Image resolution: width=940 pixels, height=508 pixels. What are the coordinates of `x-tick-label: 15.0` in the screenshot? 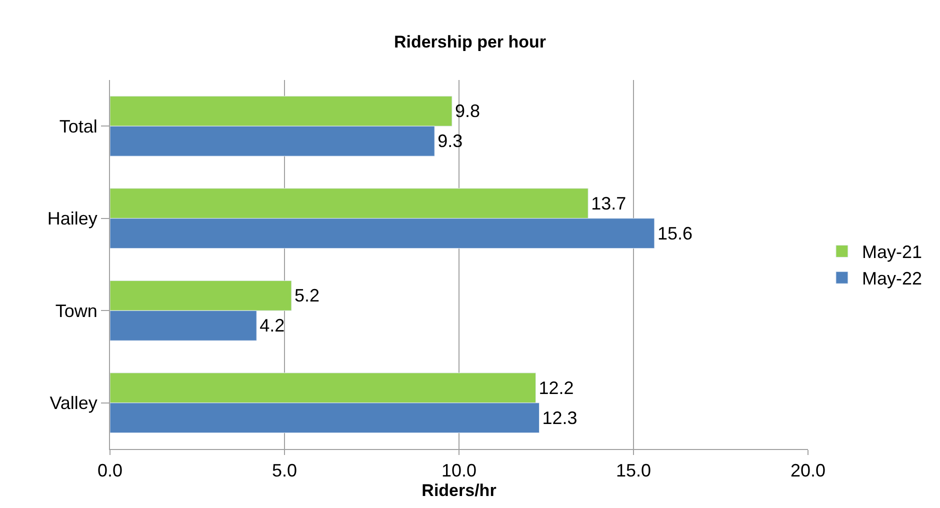 It's located at (634, 470).